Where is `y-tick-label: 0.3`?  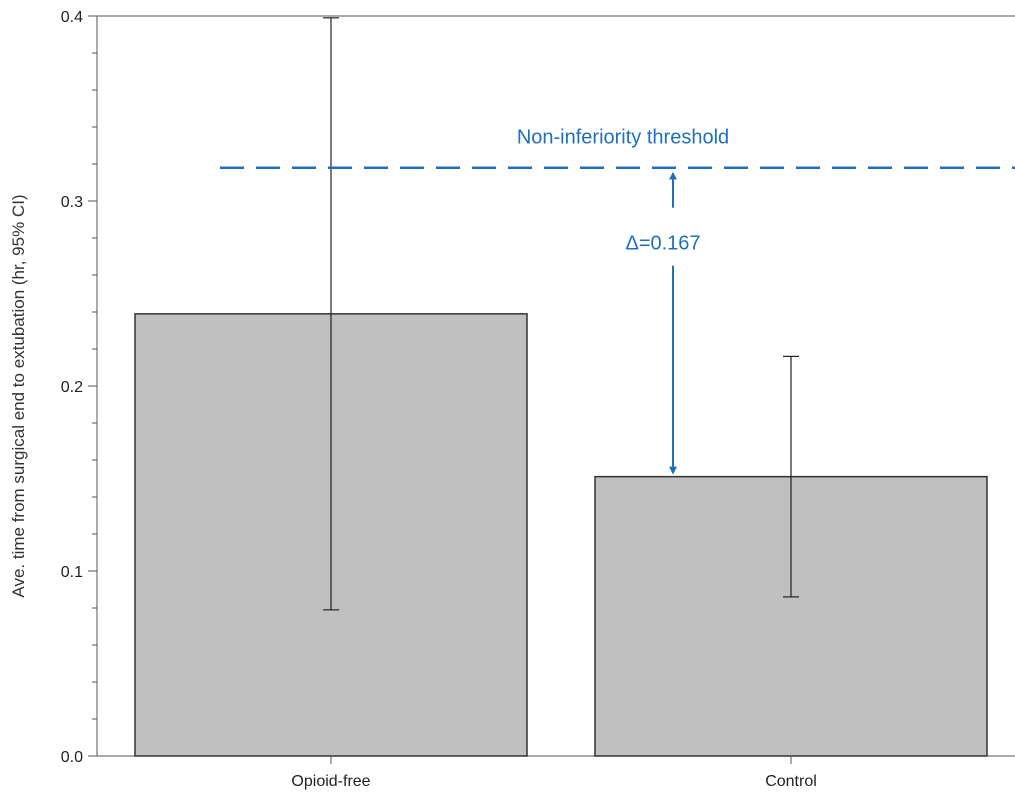
y-tick-label: 0.3 is located at coordinates (72, 202).